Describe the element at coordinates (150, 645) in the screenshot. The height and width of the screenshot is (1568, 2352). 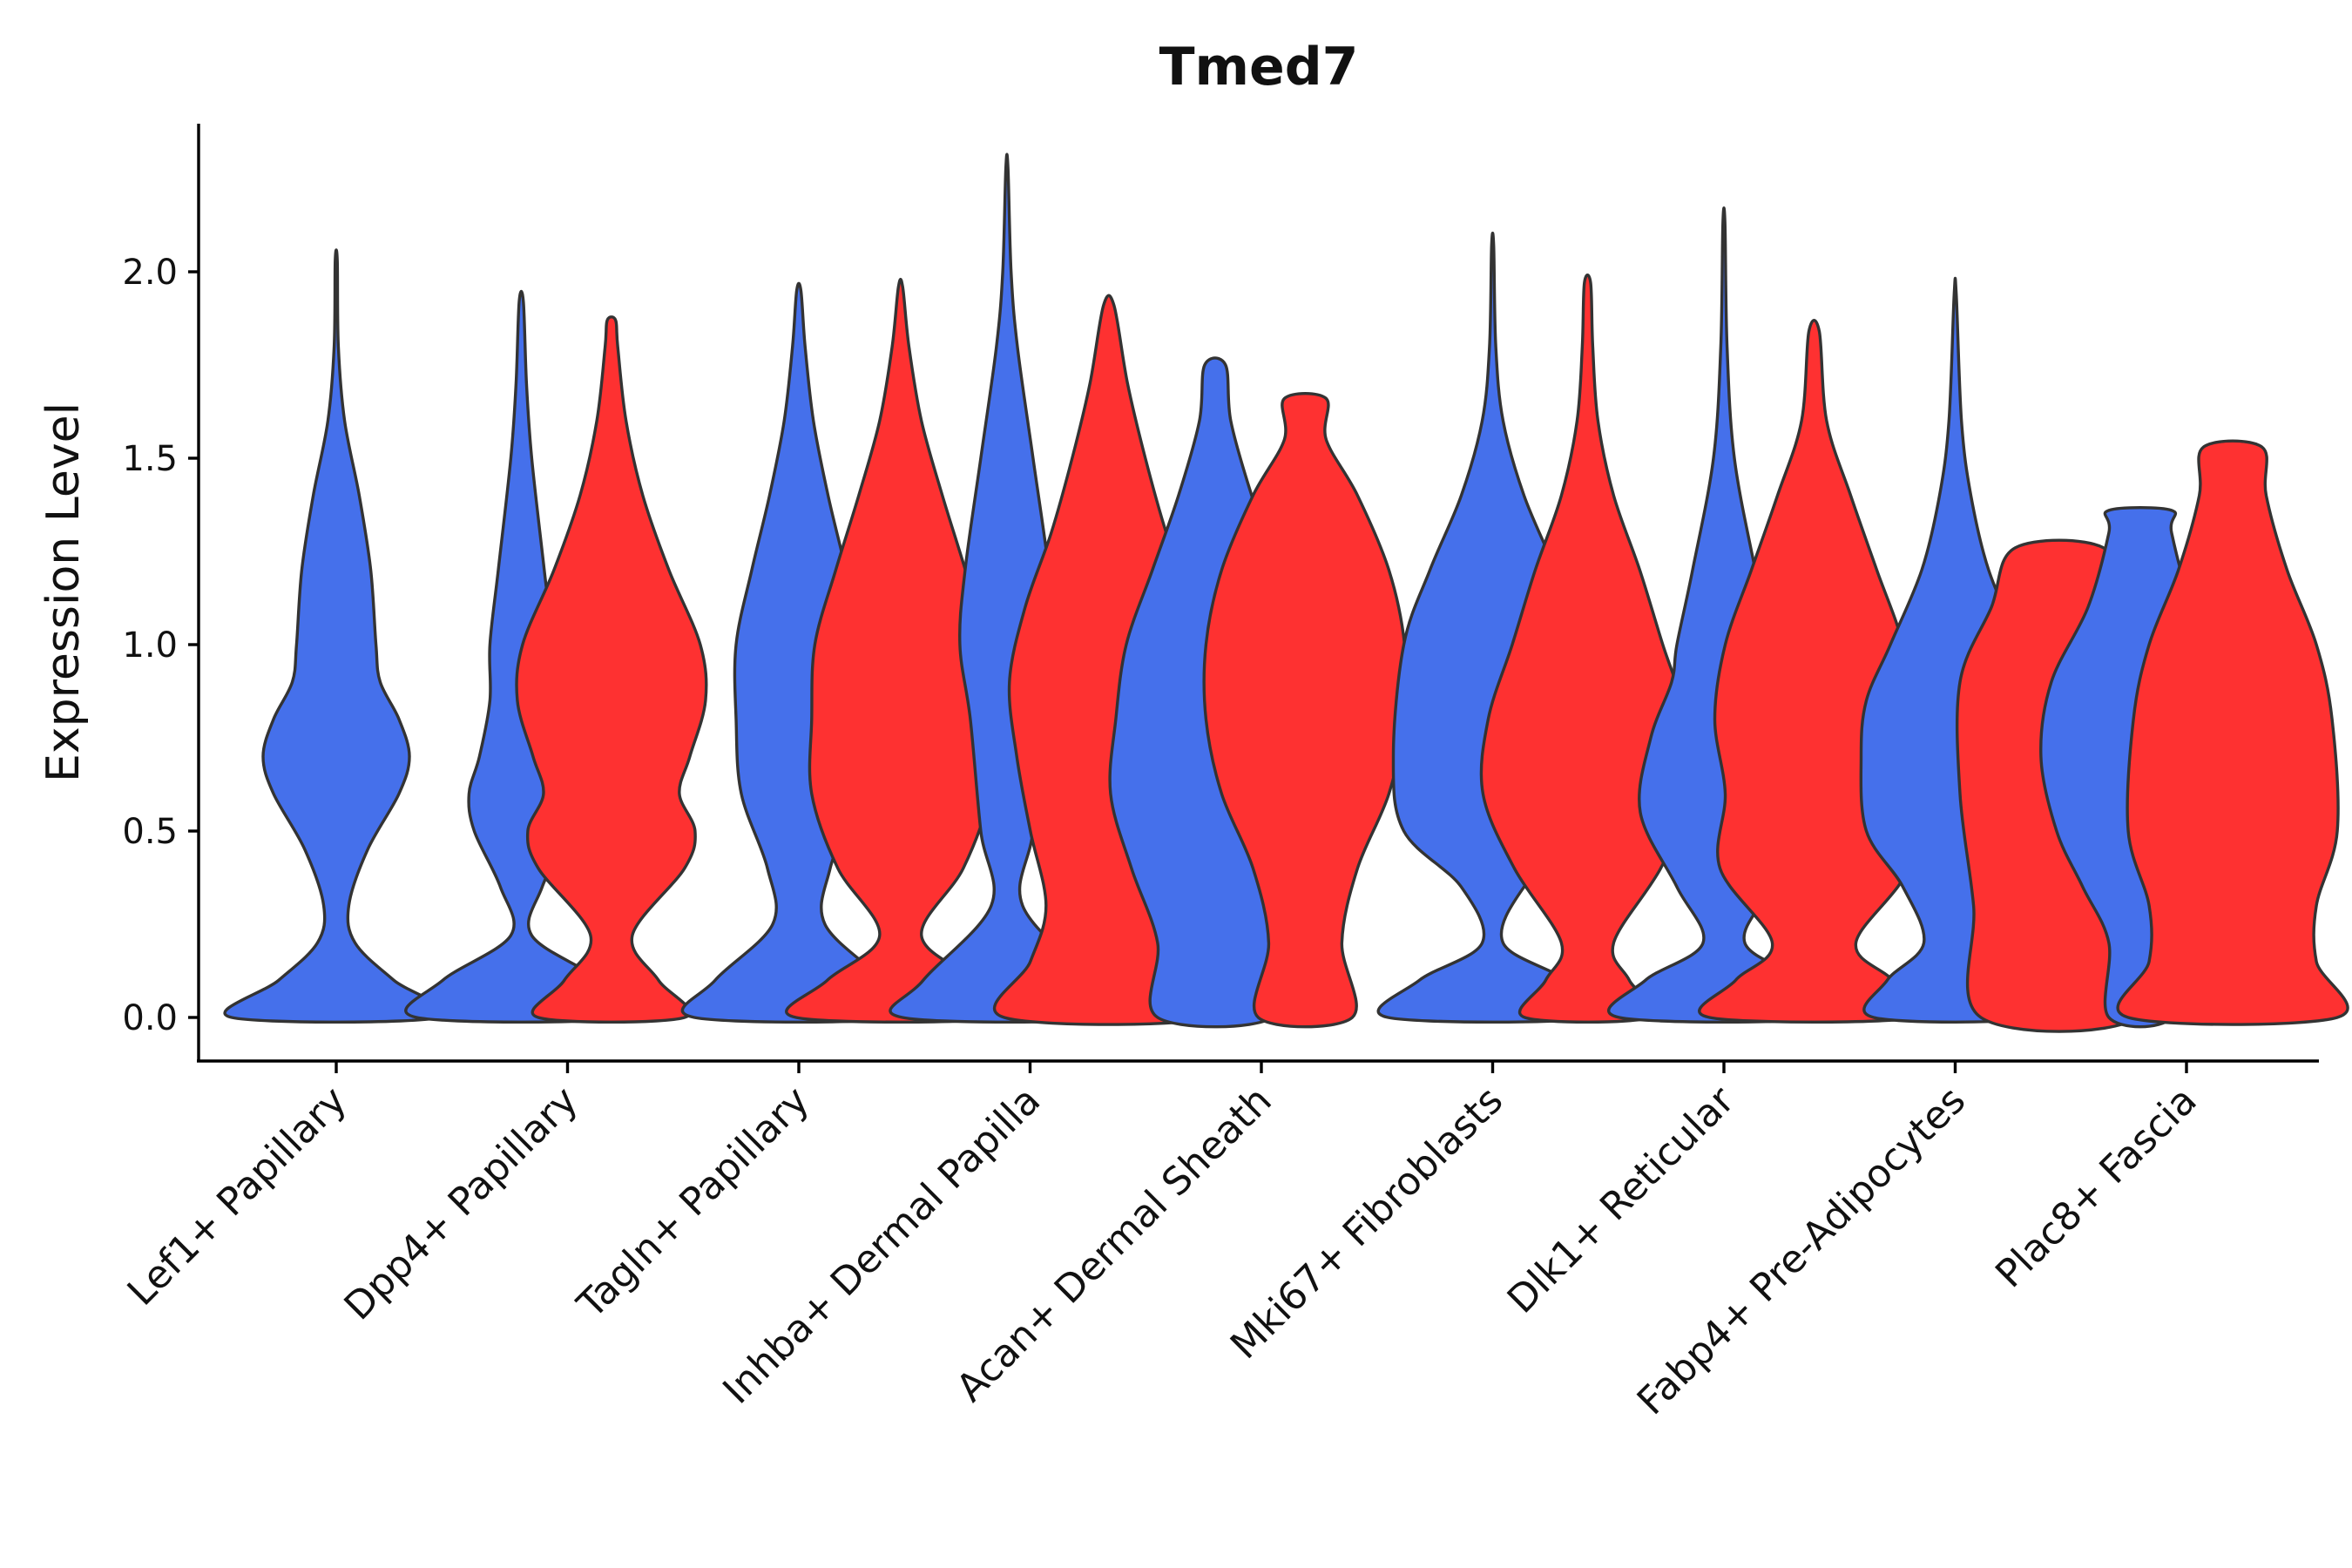
I see `y-tick-label: 1.0` at that location.